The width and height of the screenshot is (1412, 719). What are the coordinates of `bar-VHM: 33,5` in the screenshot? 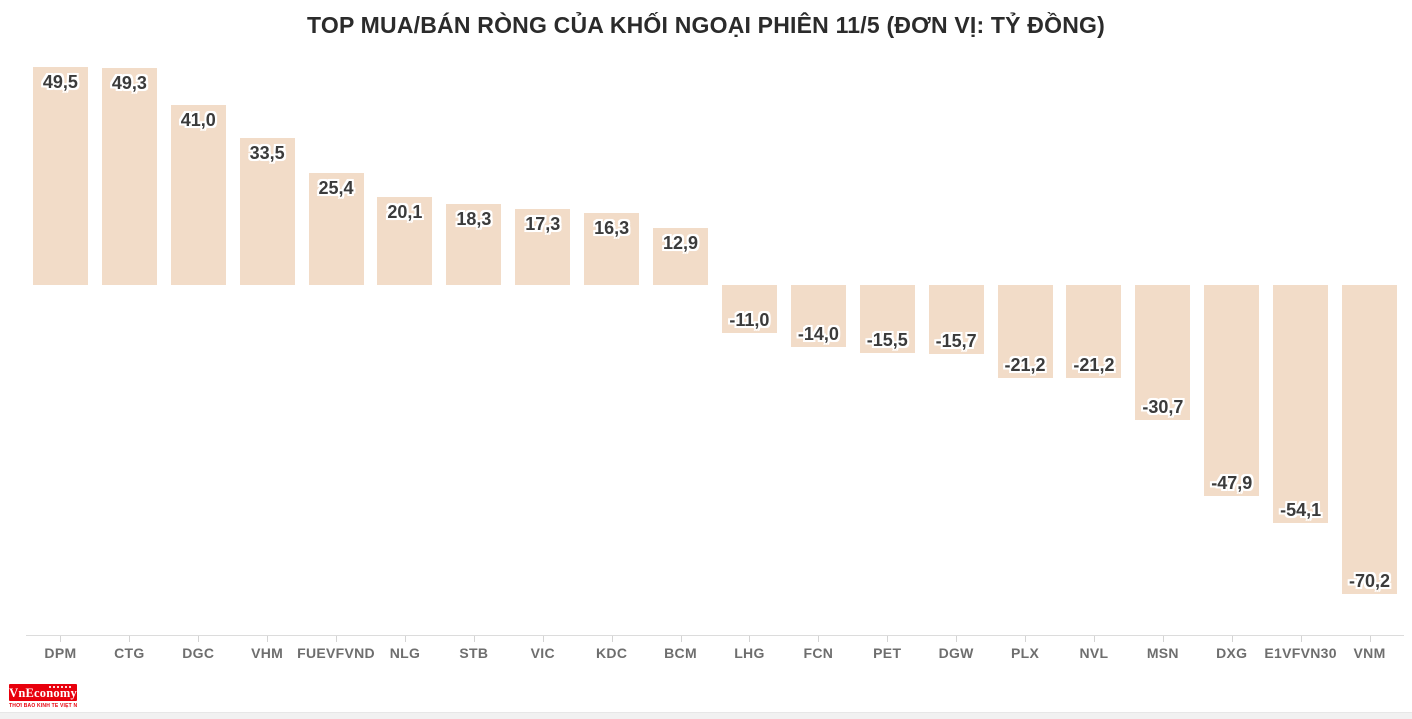 It's located at (267, 211).